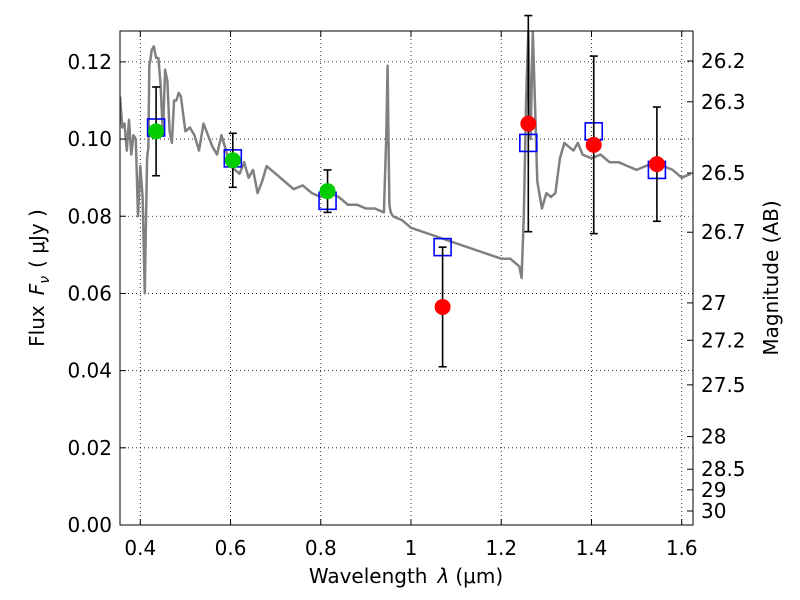 The height and width of the screenshot is (600, 800). Describe the element at coordinates (140, 548) in the screenshot. I see `x-tick-label-0: 0.4` at that location.